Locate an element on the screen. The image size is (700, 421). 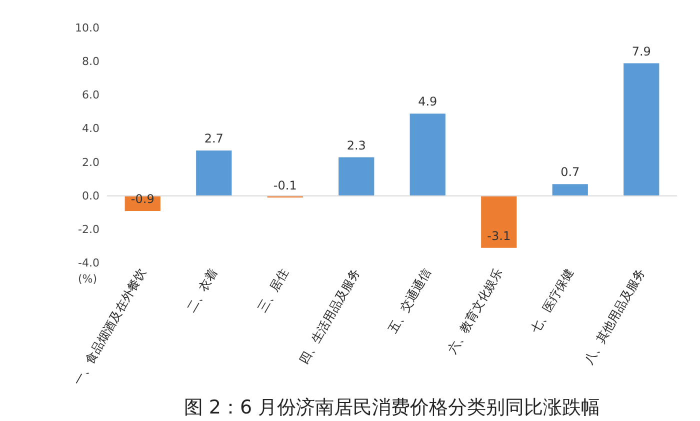
y-tick-label: -4.0 is located at coordinates (89, 263).